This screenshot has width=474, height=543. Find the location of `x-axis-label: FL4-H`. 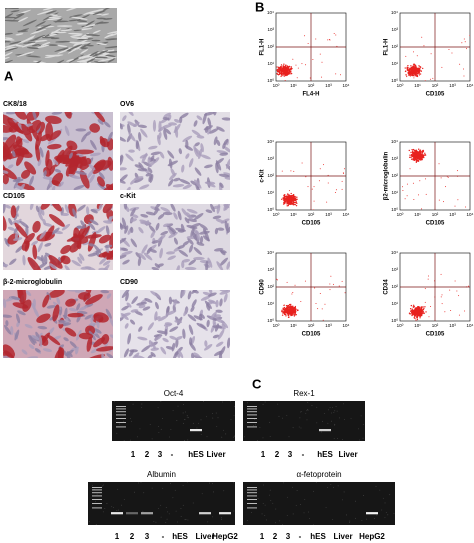

x-axis-label: FL4-H is located at coordinates (311, 95).